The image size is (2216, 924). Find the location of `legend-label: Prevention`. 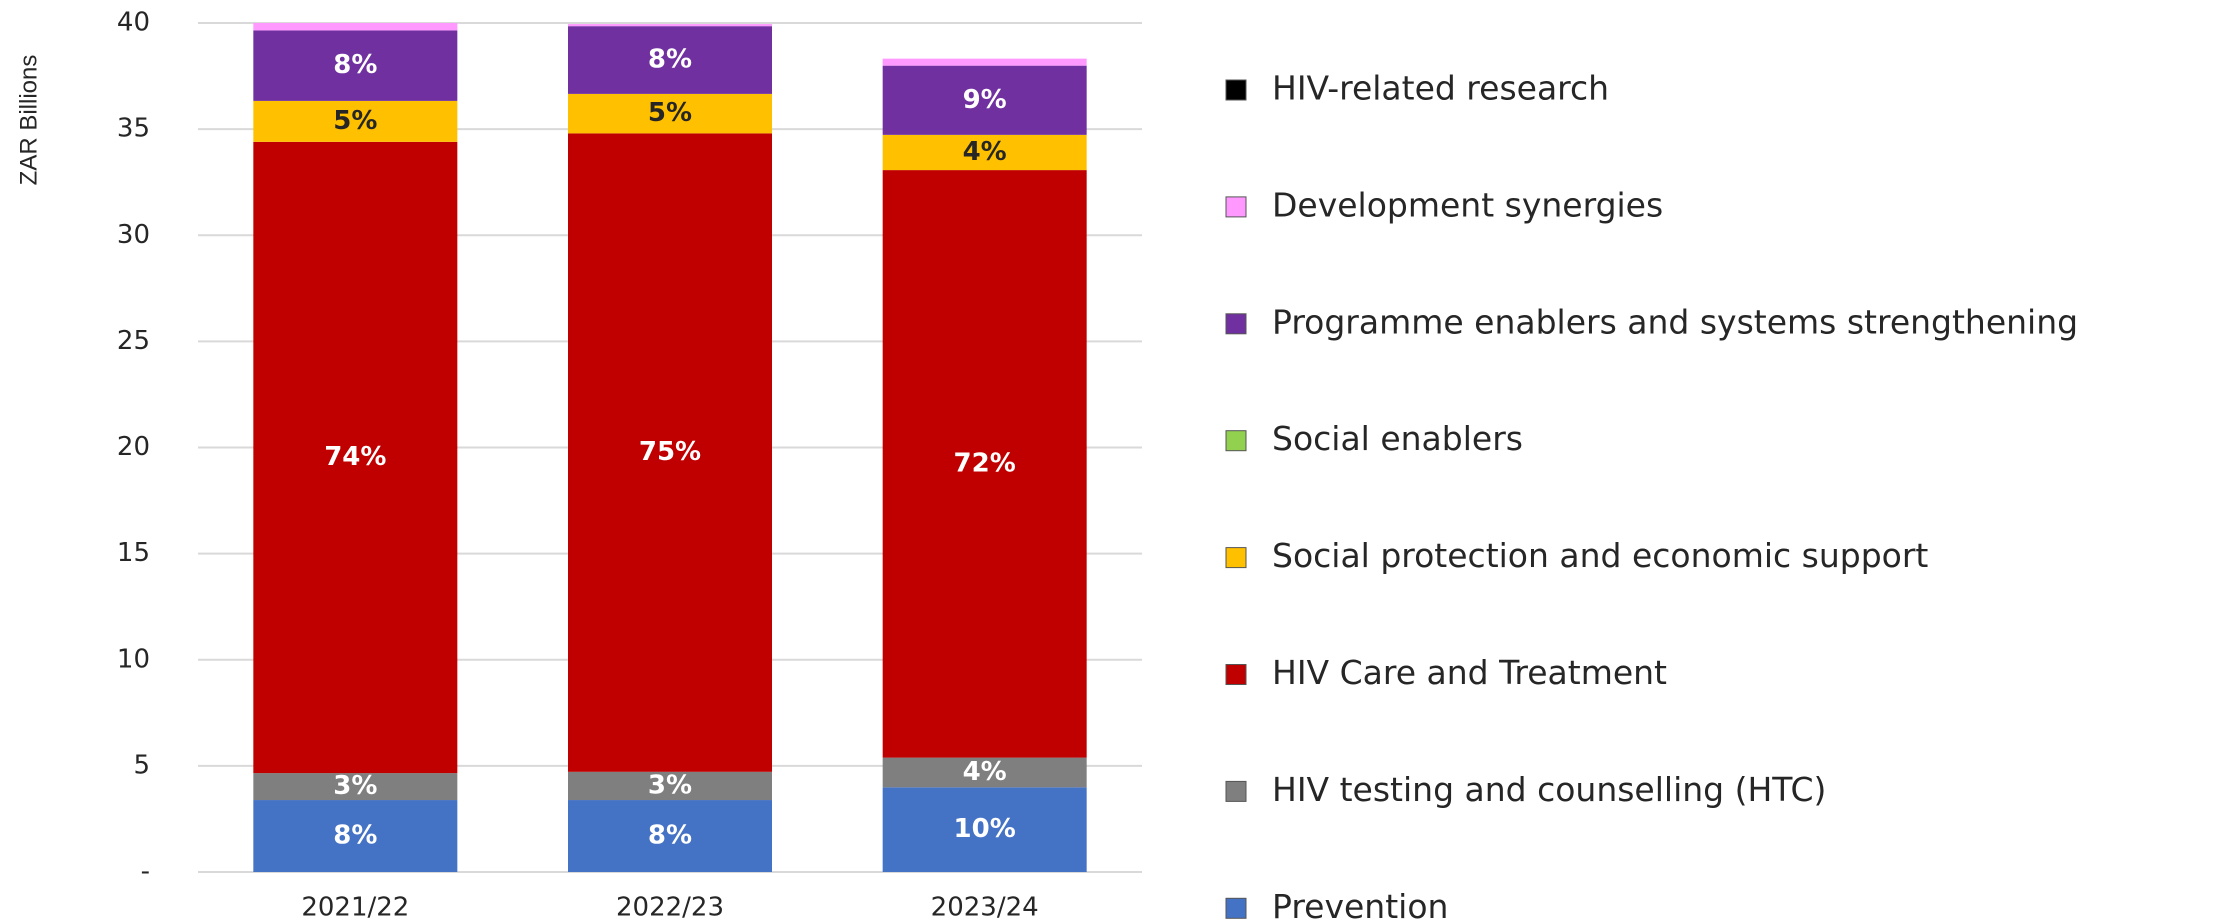

legend-label: Prevention is located at coordinates (1360, 905).